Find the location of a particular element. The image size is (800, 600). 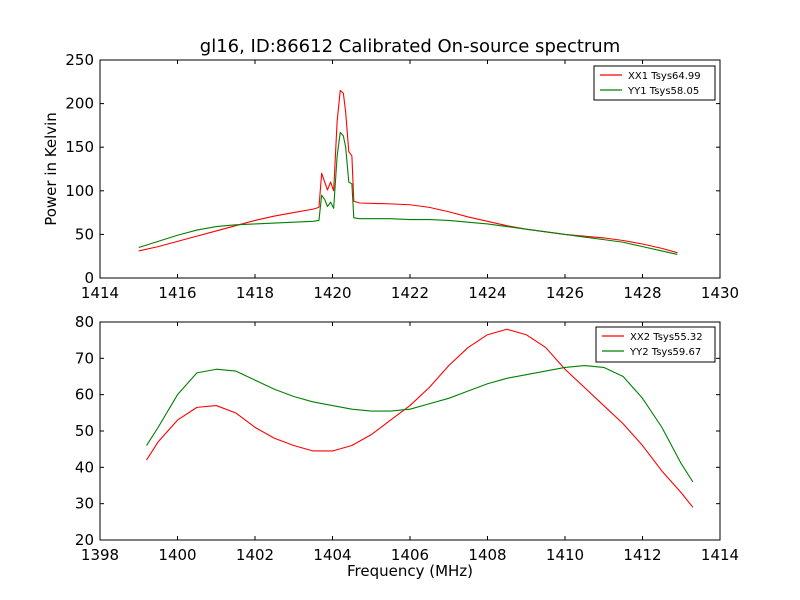

legend: XX2 Tsys55.32 YY2 Tsys59.67 is located at coordinates (655, 344).